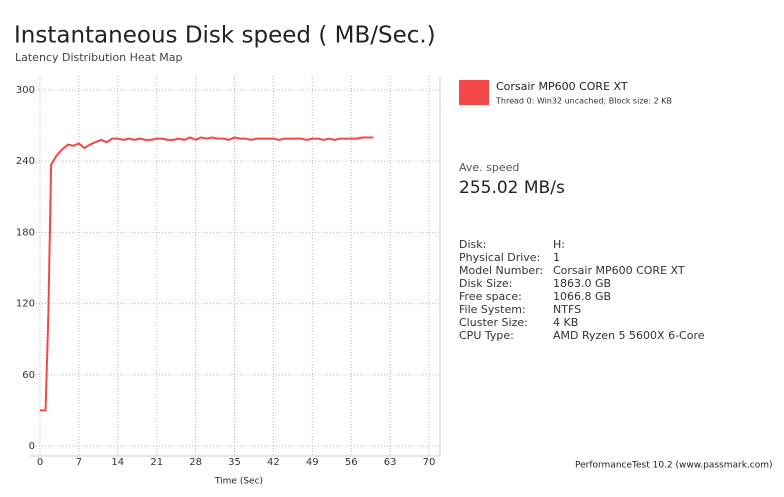 This screenshot has height=497, width=784. Describe the element at coordinates (390, 462) in the screenshot. I see `x-tick-label: 63` at that location.